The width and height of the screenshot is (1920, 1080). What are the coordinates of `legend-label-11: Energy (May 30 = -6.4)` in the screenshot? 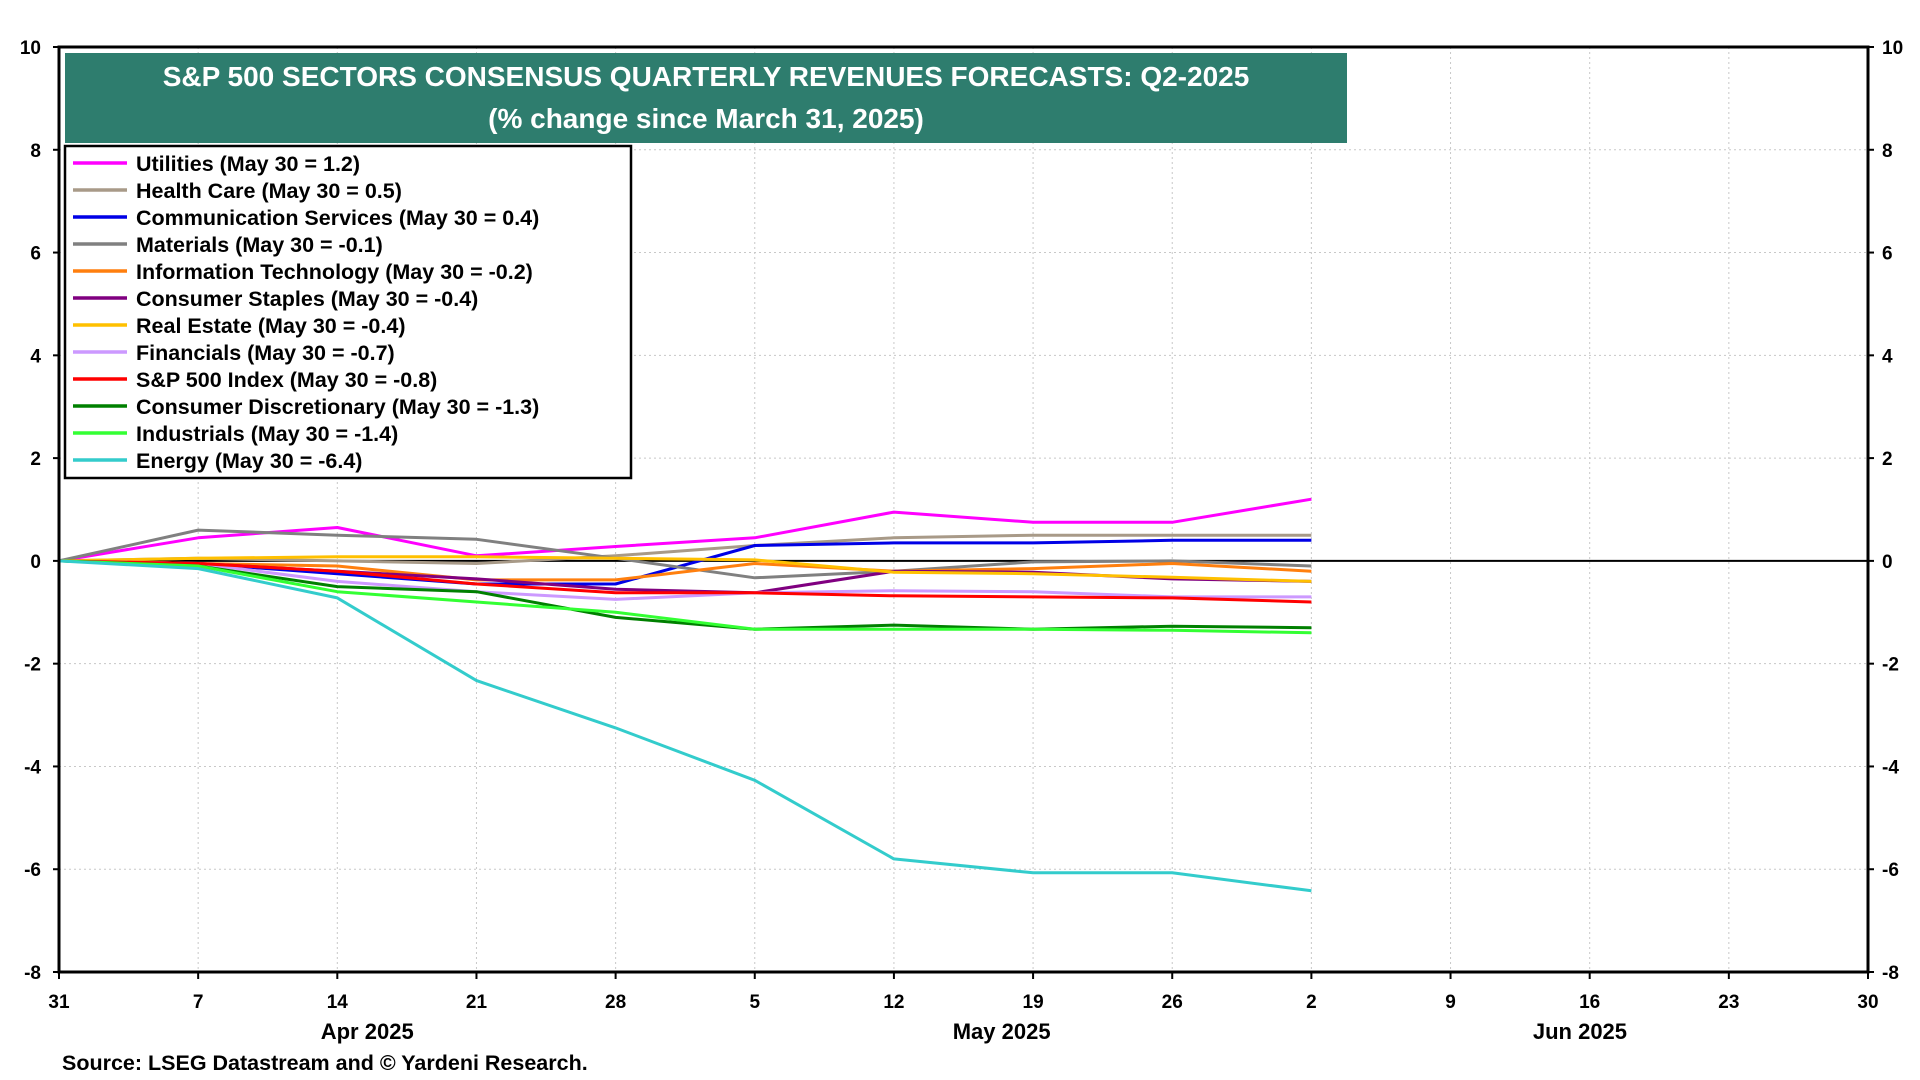 It's located at (249, 461).